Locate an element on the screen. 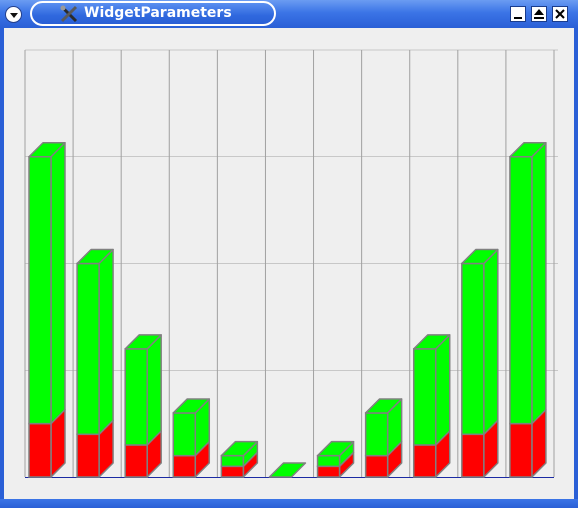 This screenshot has width=578, height=508. window-menu-button is located at coordinates (13, 14).